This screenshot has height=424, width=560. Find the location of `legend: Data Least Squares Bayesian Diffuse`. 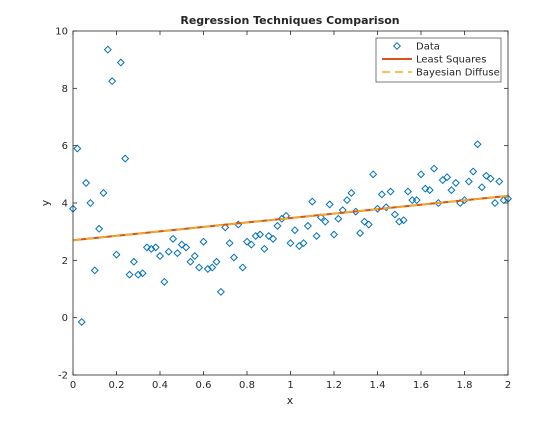

legend: Data Least Squares Bayesian Diffuse is located at coordinates (438, 60).